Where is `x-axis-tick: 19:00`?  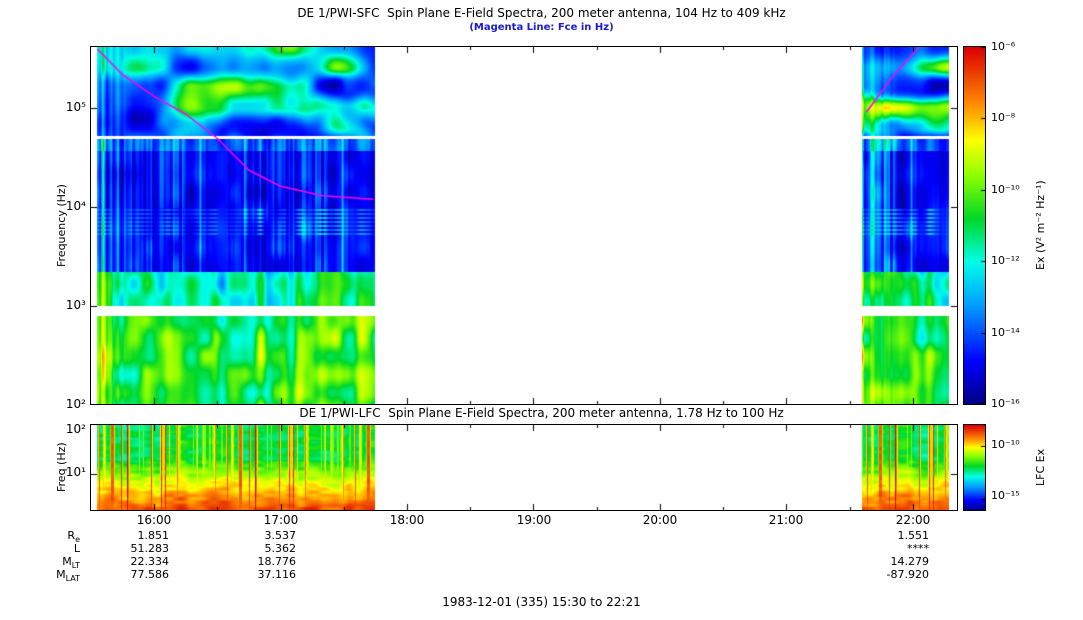 x-axis-tick: 19:00 is located at coordinates (534, 520).